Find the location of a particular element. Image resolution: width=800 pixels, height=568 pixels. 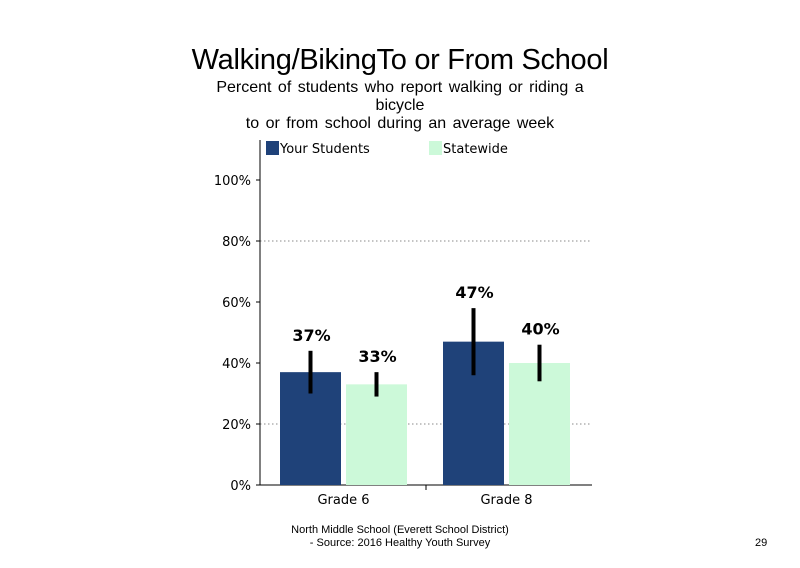

subtitle-line-3: to or from school during an average week is located at coordinates (400, 123).